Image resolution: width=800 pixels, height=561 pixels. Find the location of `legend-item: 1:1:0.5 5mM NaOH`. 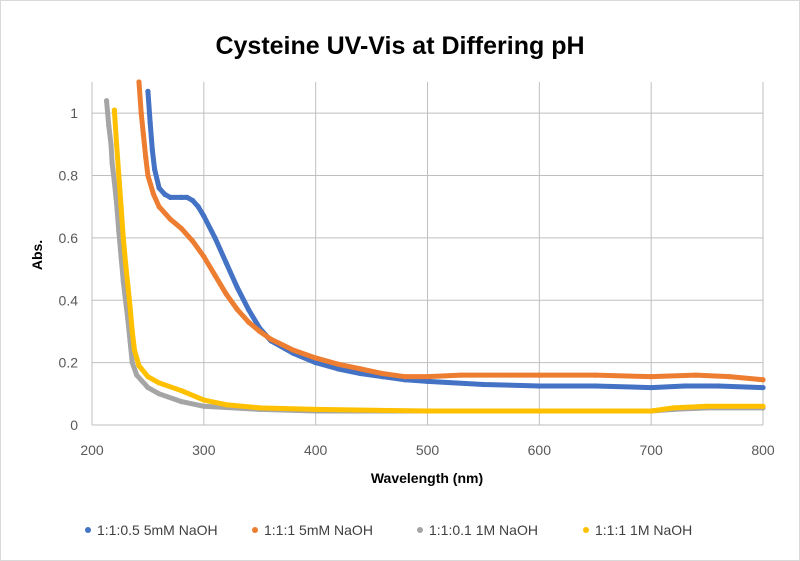

legend-item: 1:1:0.5 5mM NaOH is located at coordinates (151, 530).